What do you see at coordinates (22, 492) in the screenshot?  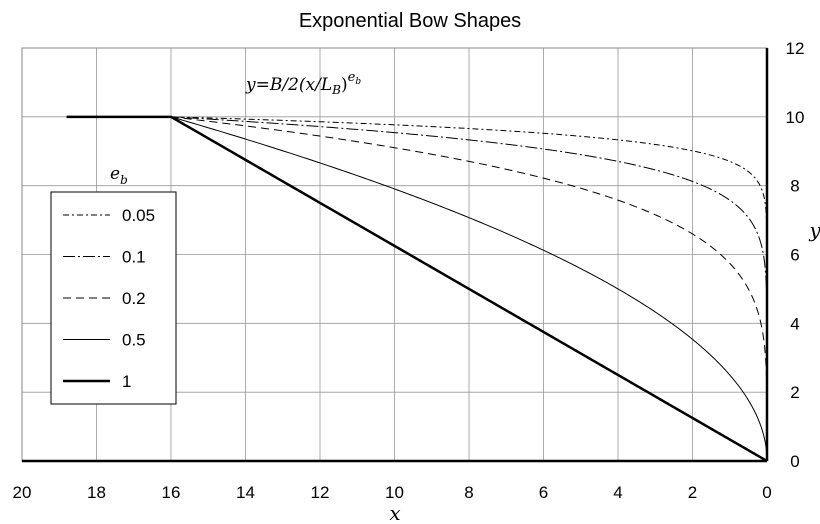 I see `x-tick-label: 20` at bounding box center [22, 492].